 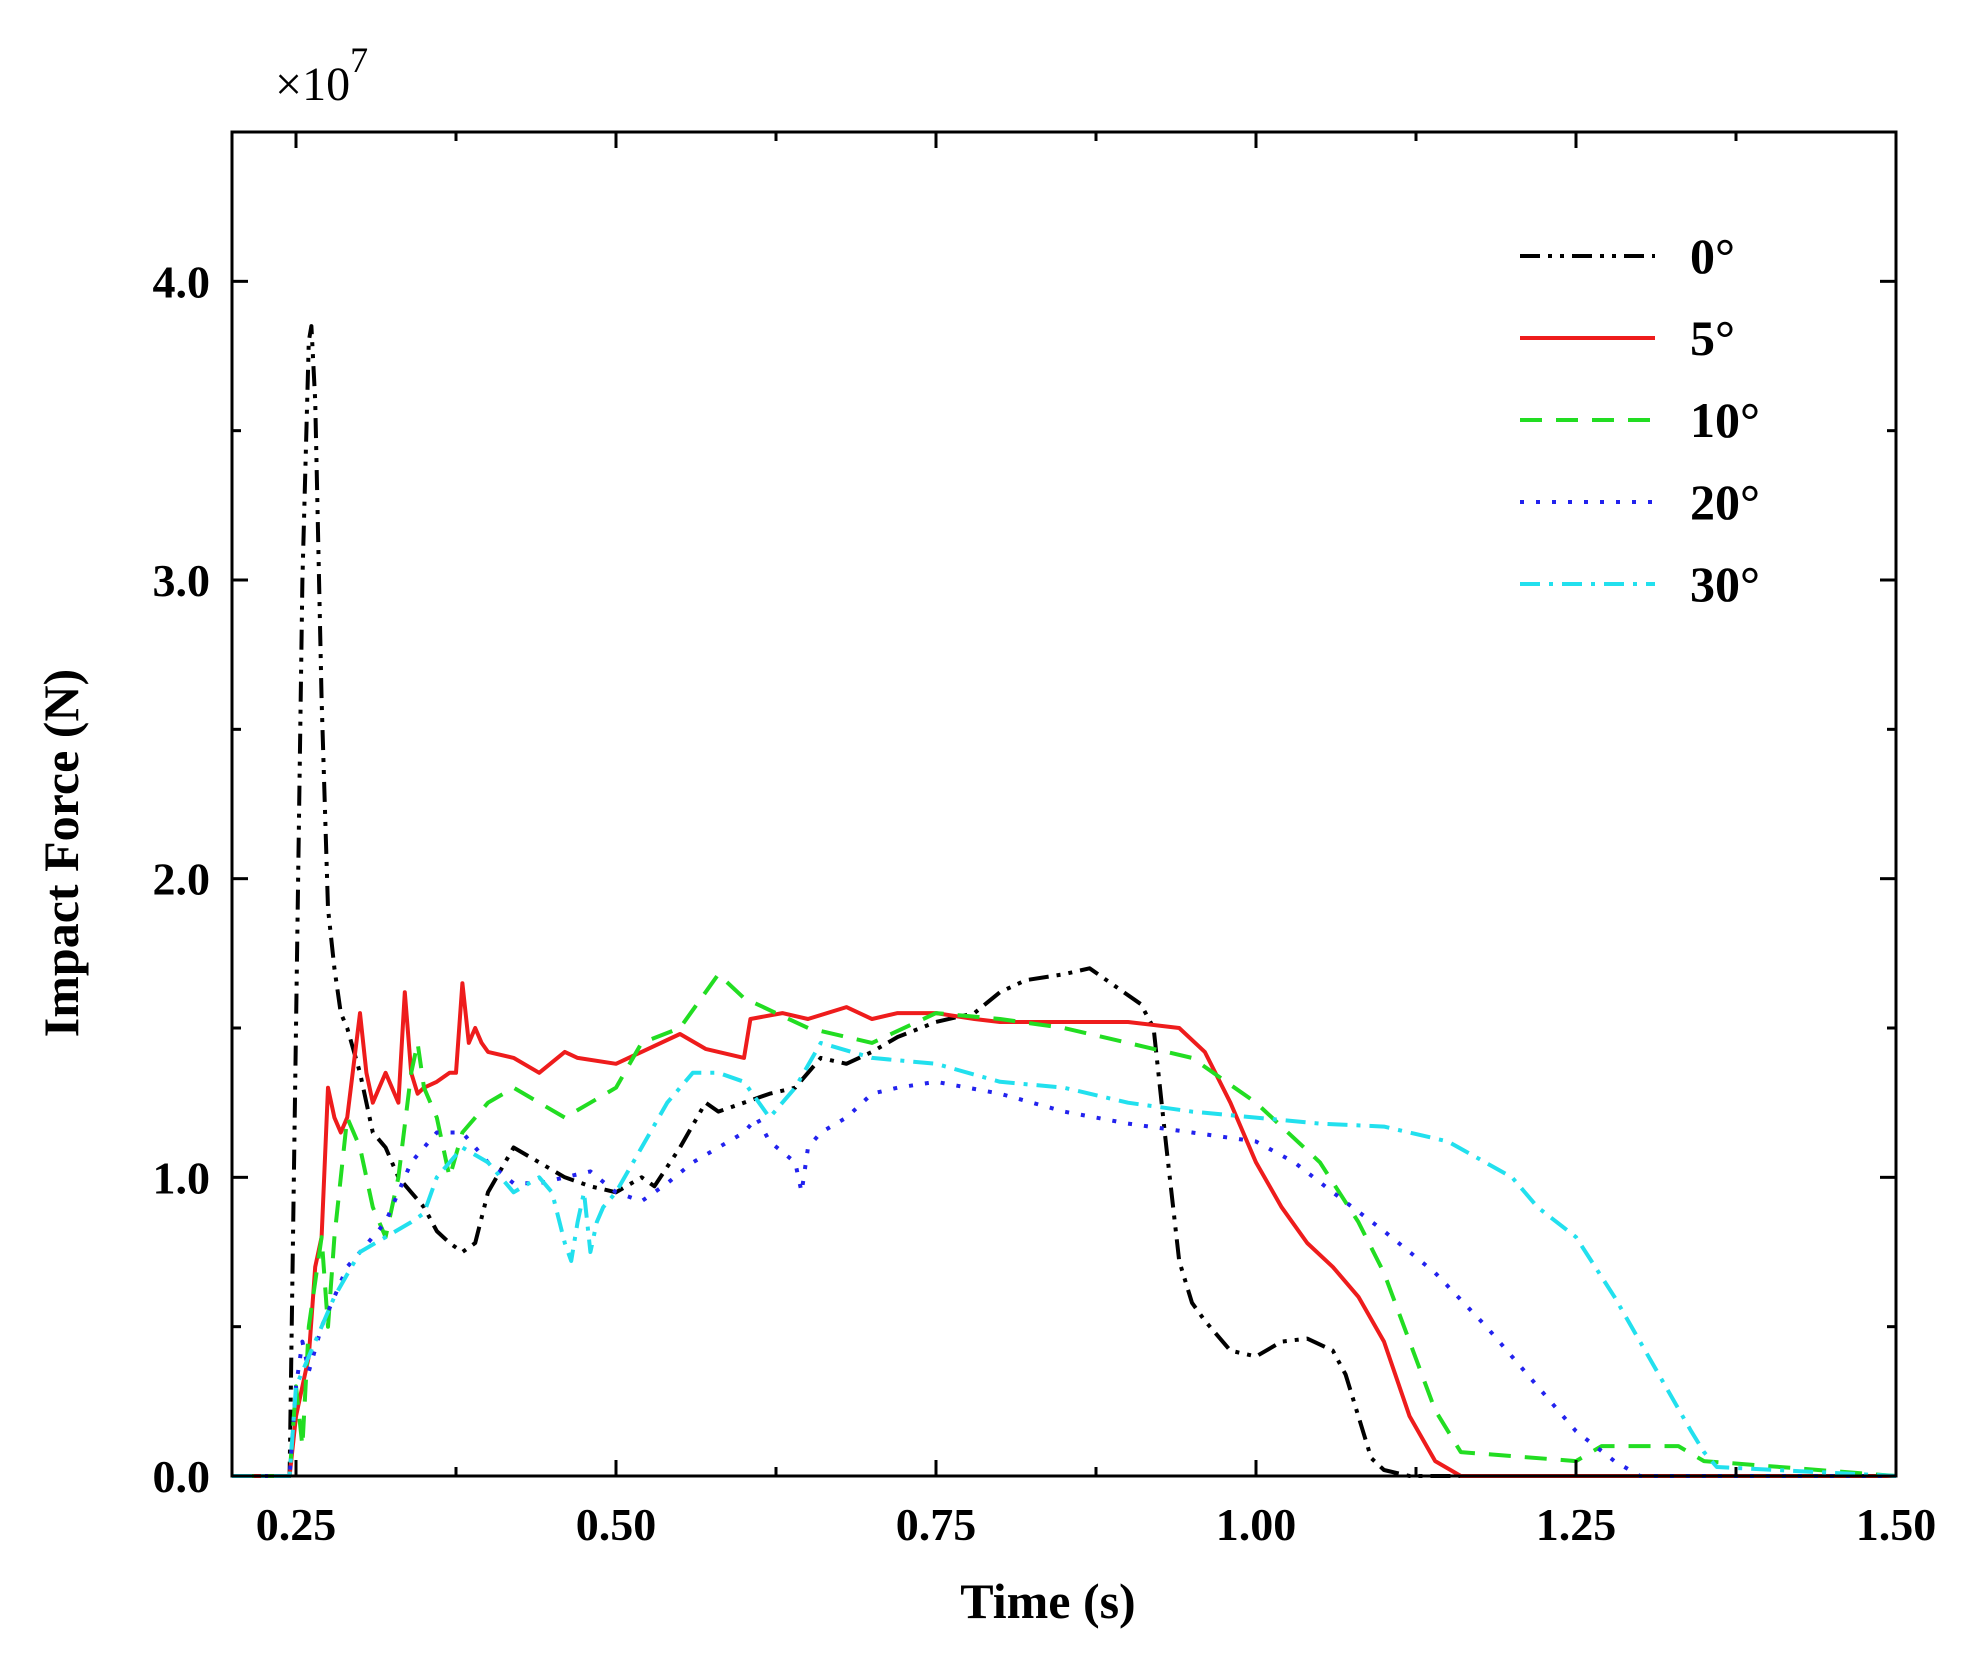 What do you see at coordinates (182, 1177) in the screenshot?
I see `y-tick-label: 1.0` at bounding box center [182, 1177].